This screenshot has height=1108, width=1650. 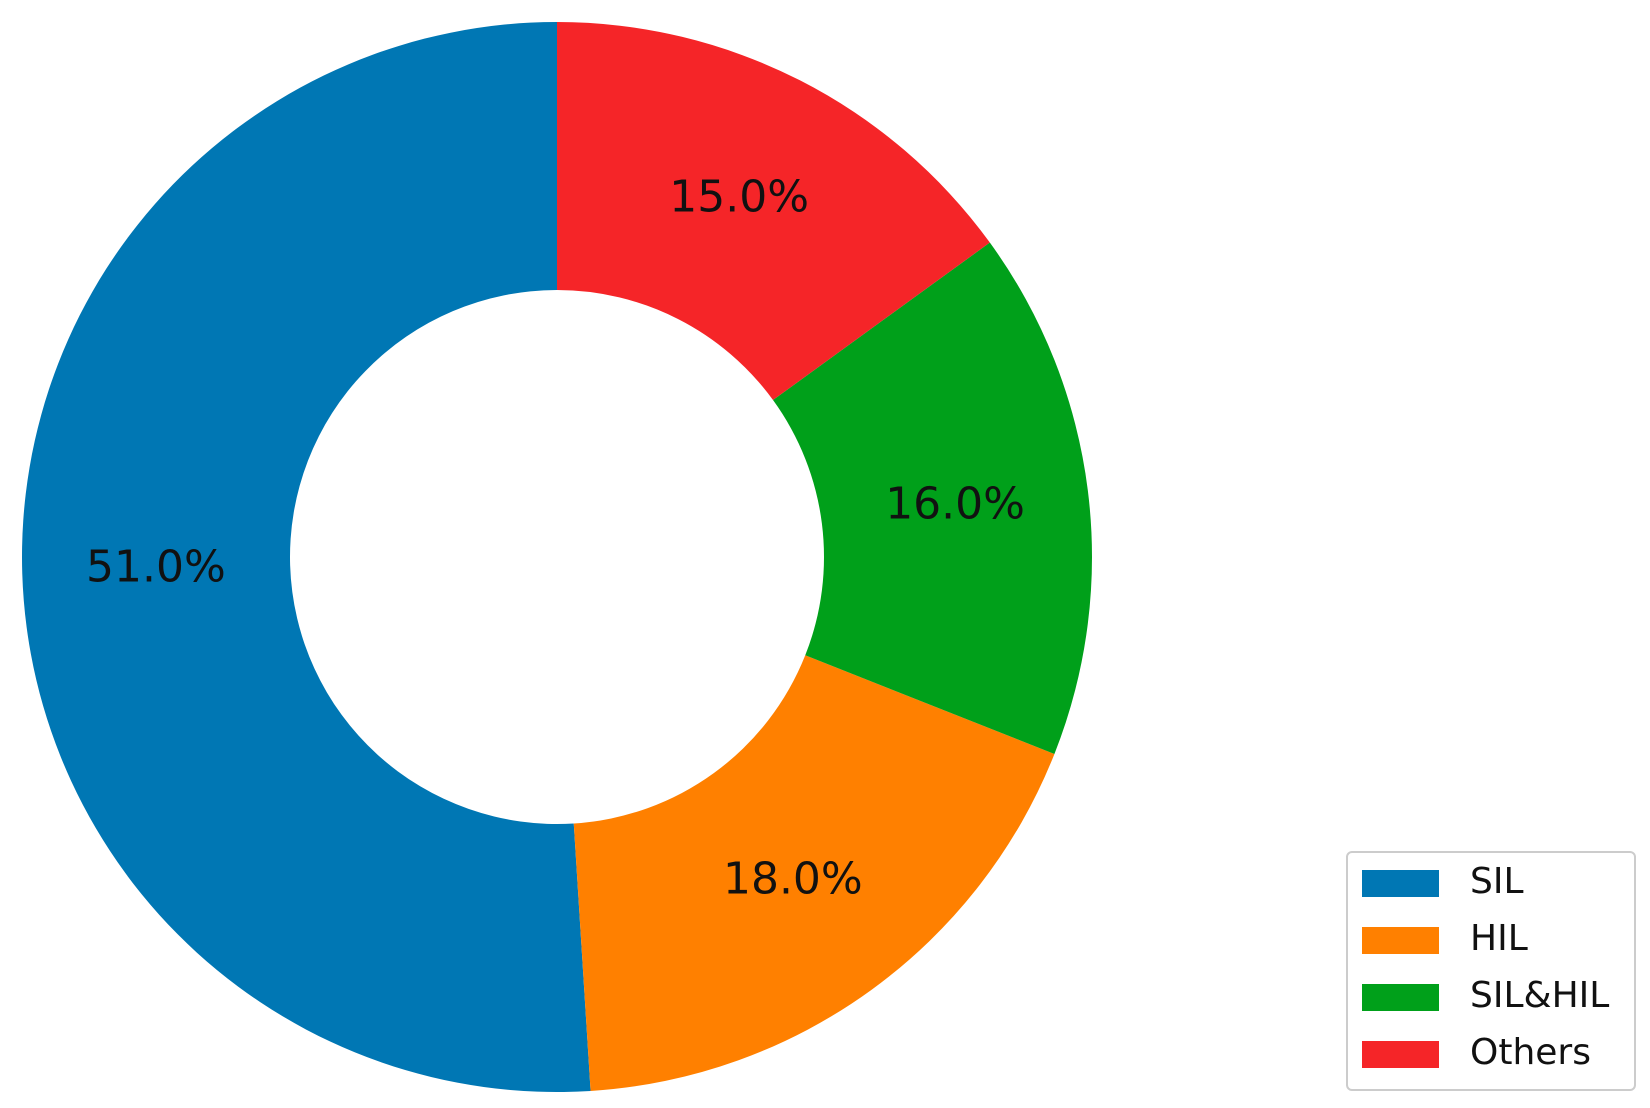 I want to click on legend-box, so click(x=1491, y=971).